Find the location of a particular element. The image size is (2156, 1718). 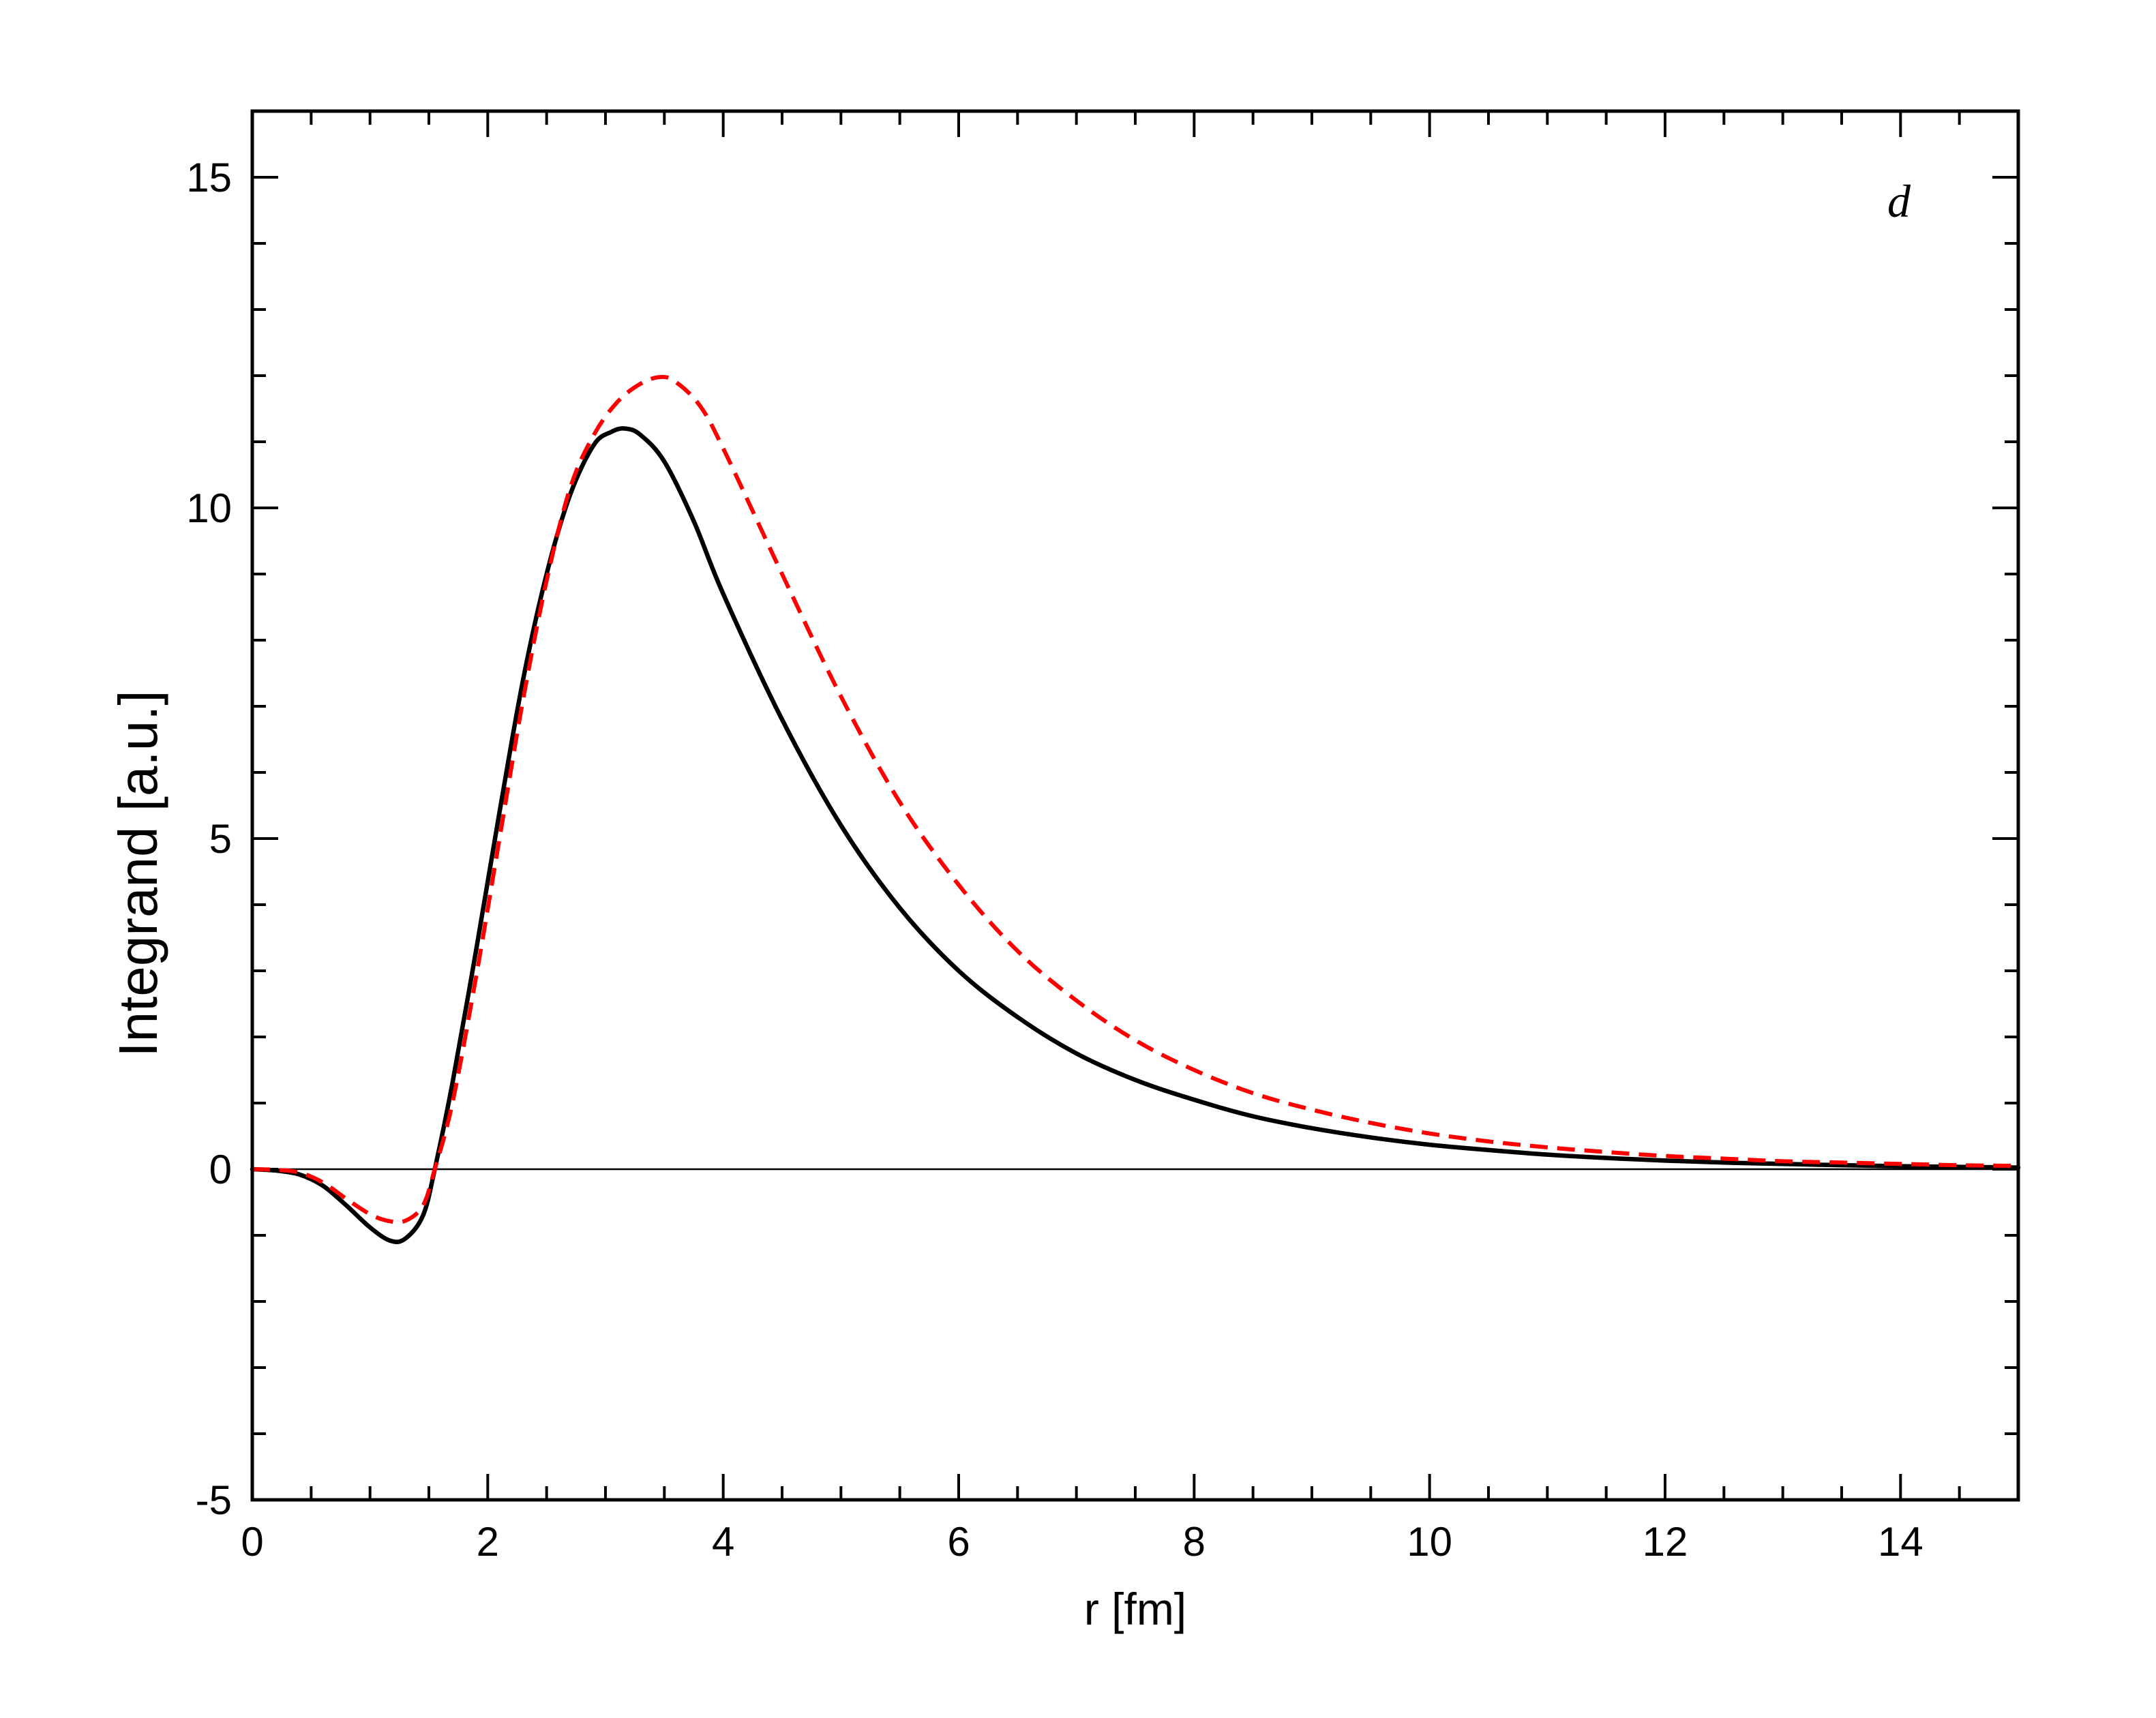

y-axis-title: Integrand [a.u.] is located at coordinates (138, 873).